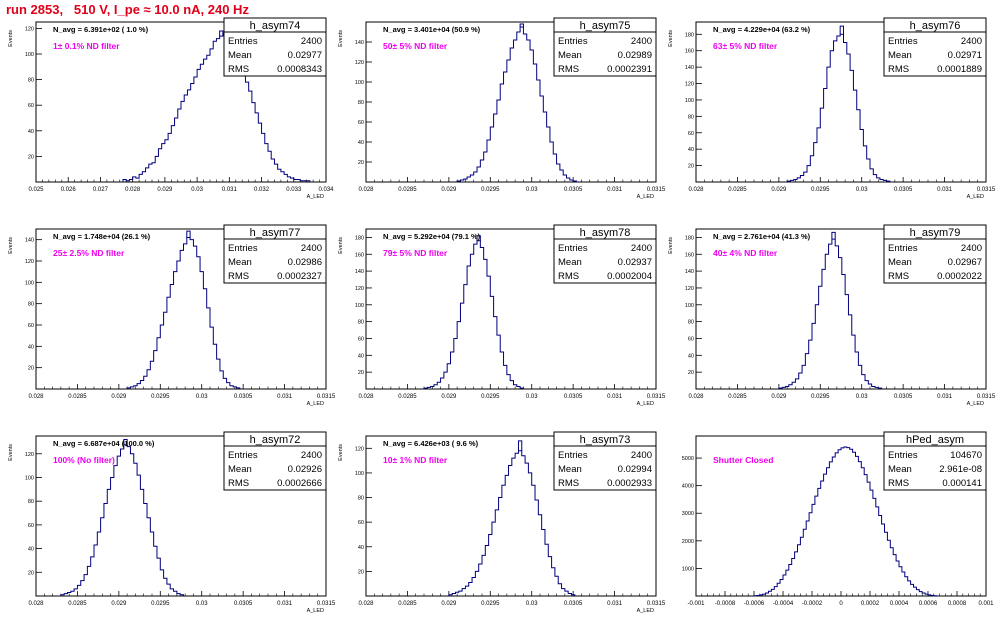 The width and height of the screenshot is (996, 622). What do you see at coordinates (101, 29) in the screenshot?
I see `n-avg-label: N_avg = 6.391e+02 ( 1.0 %)` at bounding box center [101, 29].